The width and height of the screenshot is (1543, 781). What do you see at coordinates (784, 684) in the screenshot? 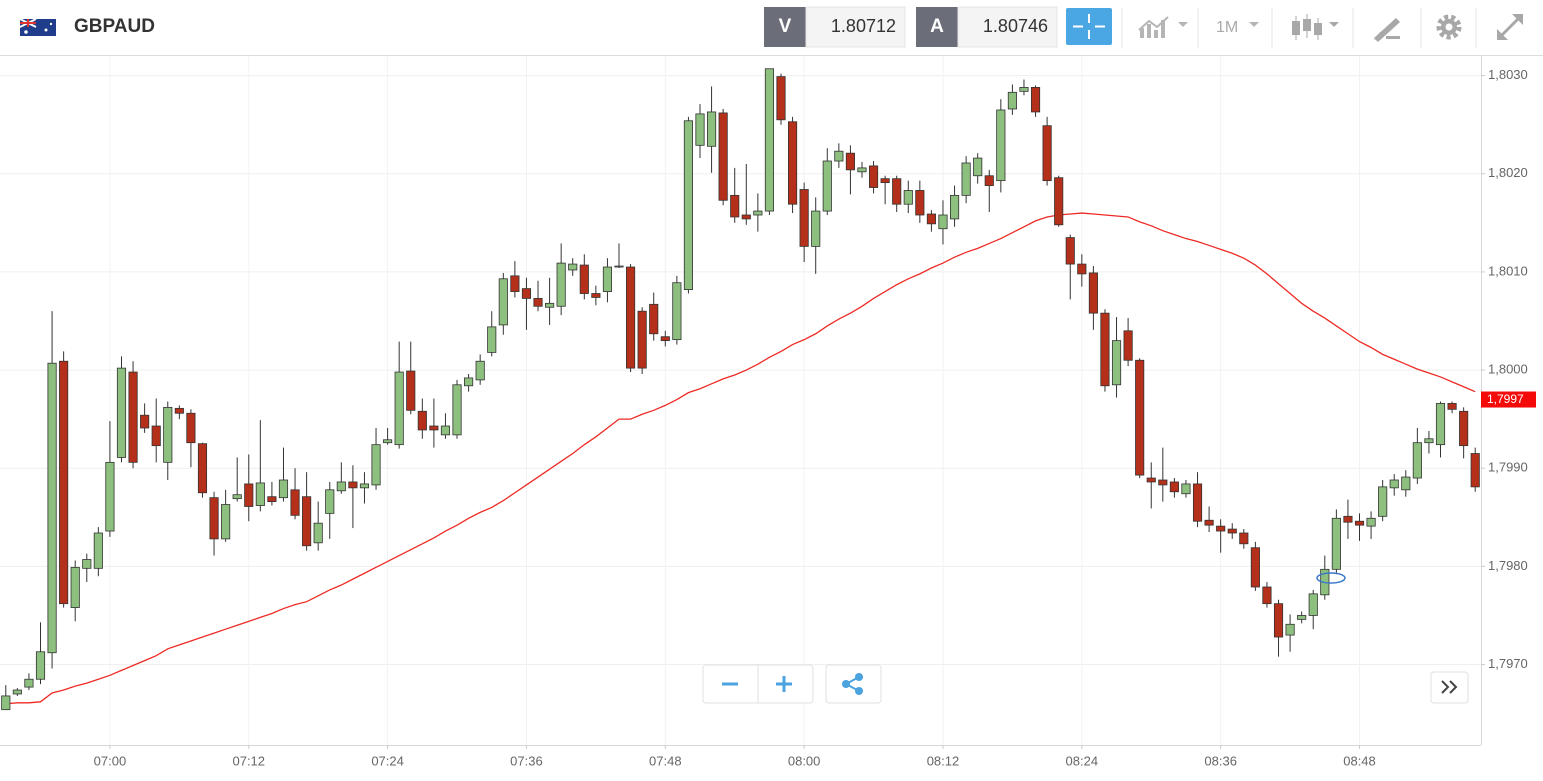
I see `zoom-in-button` at bounding box center [784, 684].